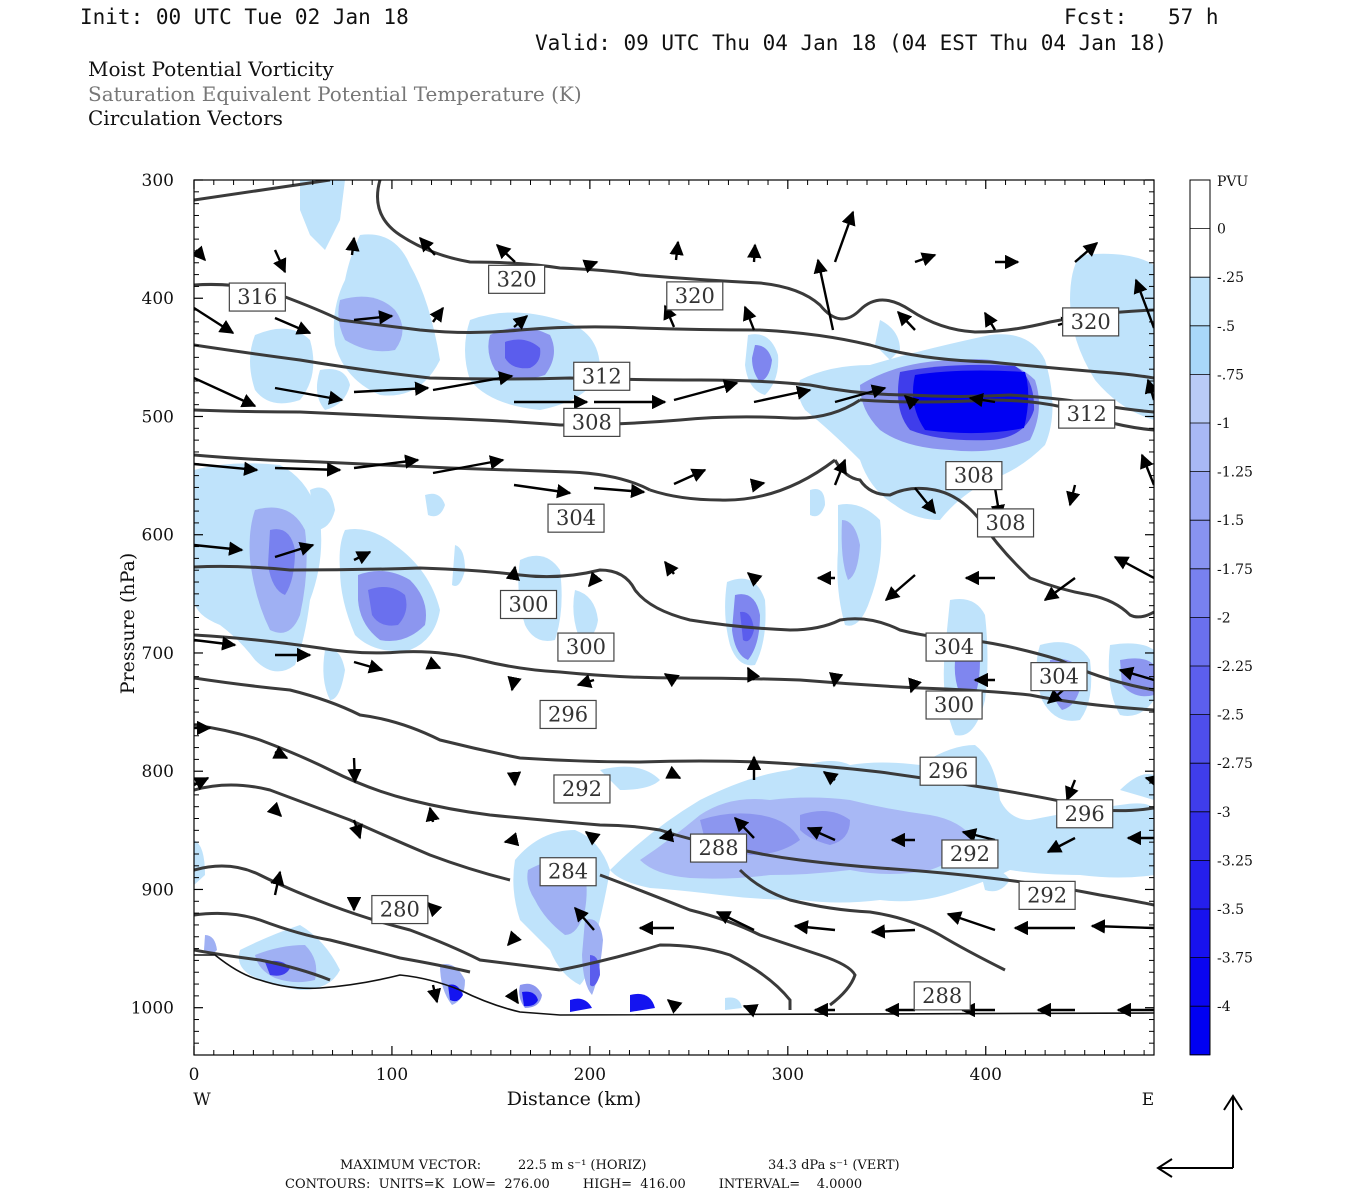 The image size is (1350, 1200). What do you see at coordinates (1230, 716) in the screenshot?
I see `colorbar-level-label: -2.5` at bounding box center [1230, 716].